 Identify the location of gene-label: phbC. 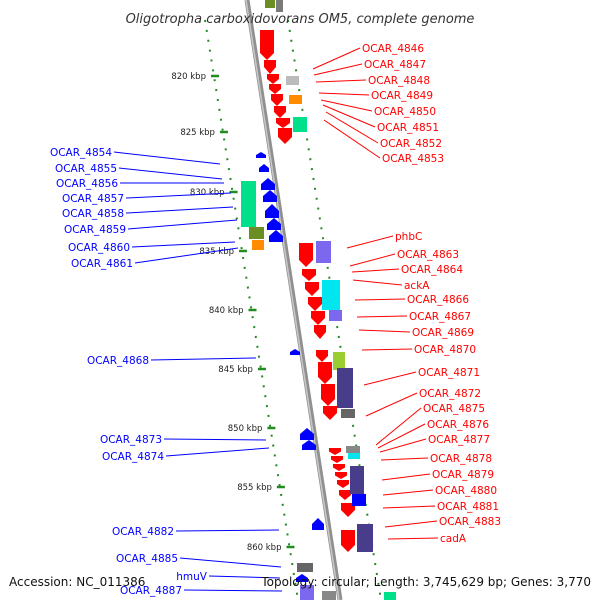
(408, 237).